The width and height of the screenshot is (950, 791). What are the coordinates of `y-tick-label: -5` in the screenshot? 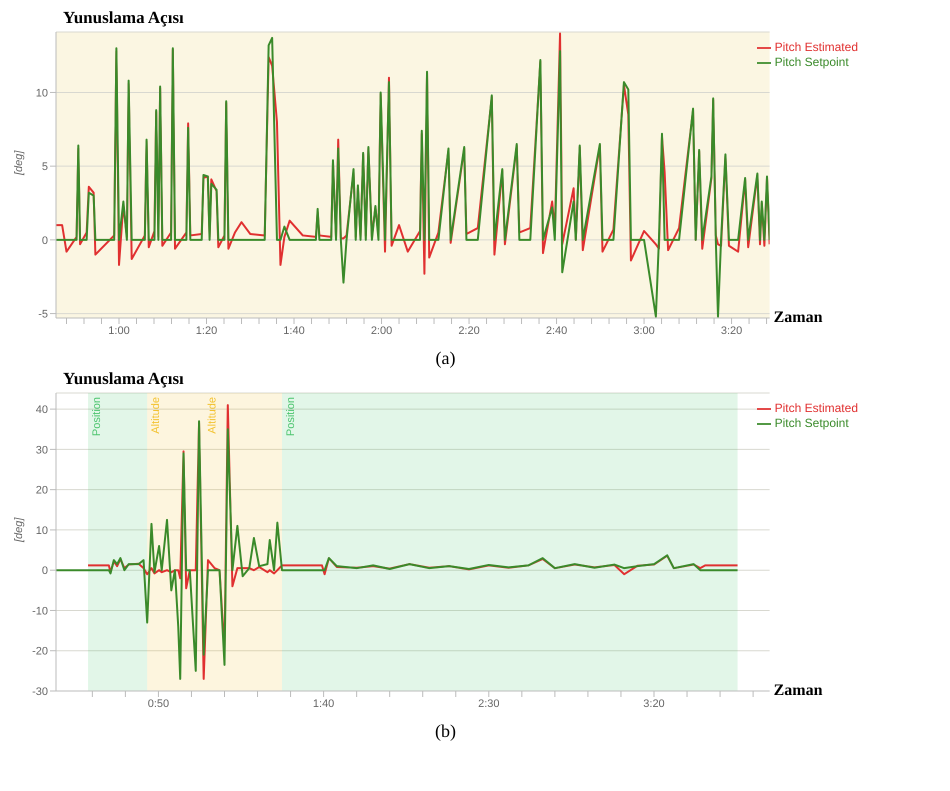 It's located at (43, 314).